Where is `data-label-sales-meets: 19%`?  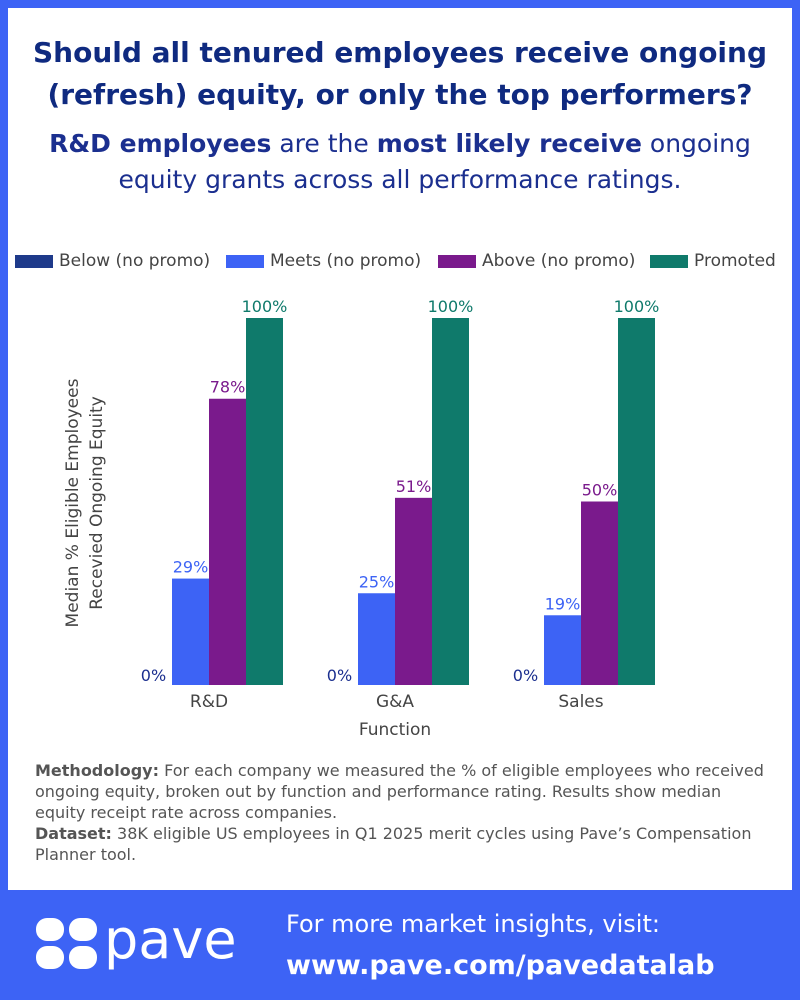 data-label-sales-meets: 19% is located at coordinates (563, 603).